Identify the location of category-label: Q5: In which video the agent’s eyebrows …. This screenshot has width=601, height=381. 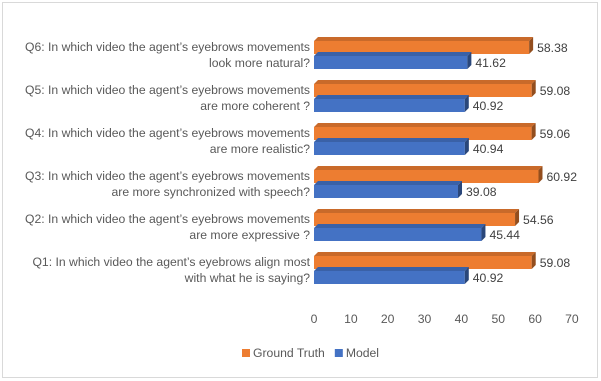
(167, 98).